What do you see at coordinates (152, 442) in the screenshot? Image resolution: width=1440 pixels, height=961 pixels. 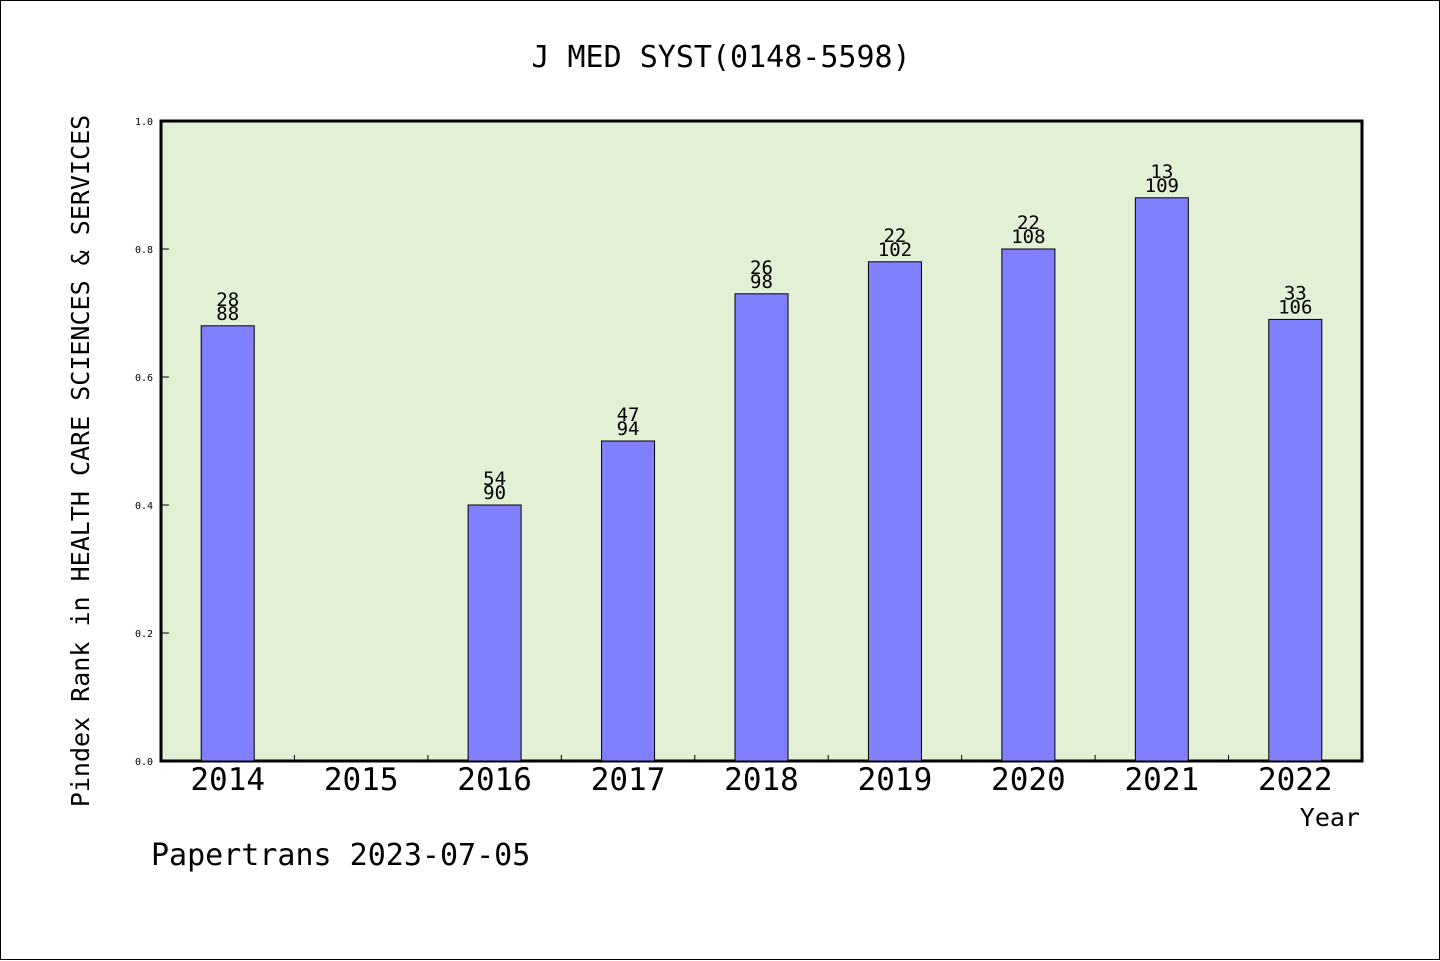 I see `y-axis-ticks: 0.0 0.2 0.4 0.6 0.8 1.0` at bounding box center [152, 442].